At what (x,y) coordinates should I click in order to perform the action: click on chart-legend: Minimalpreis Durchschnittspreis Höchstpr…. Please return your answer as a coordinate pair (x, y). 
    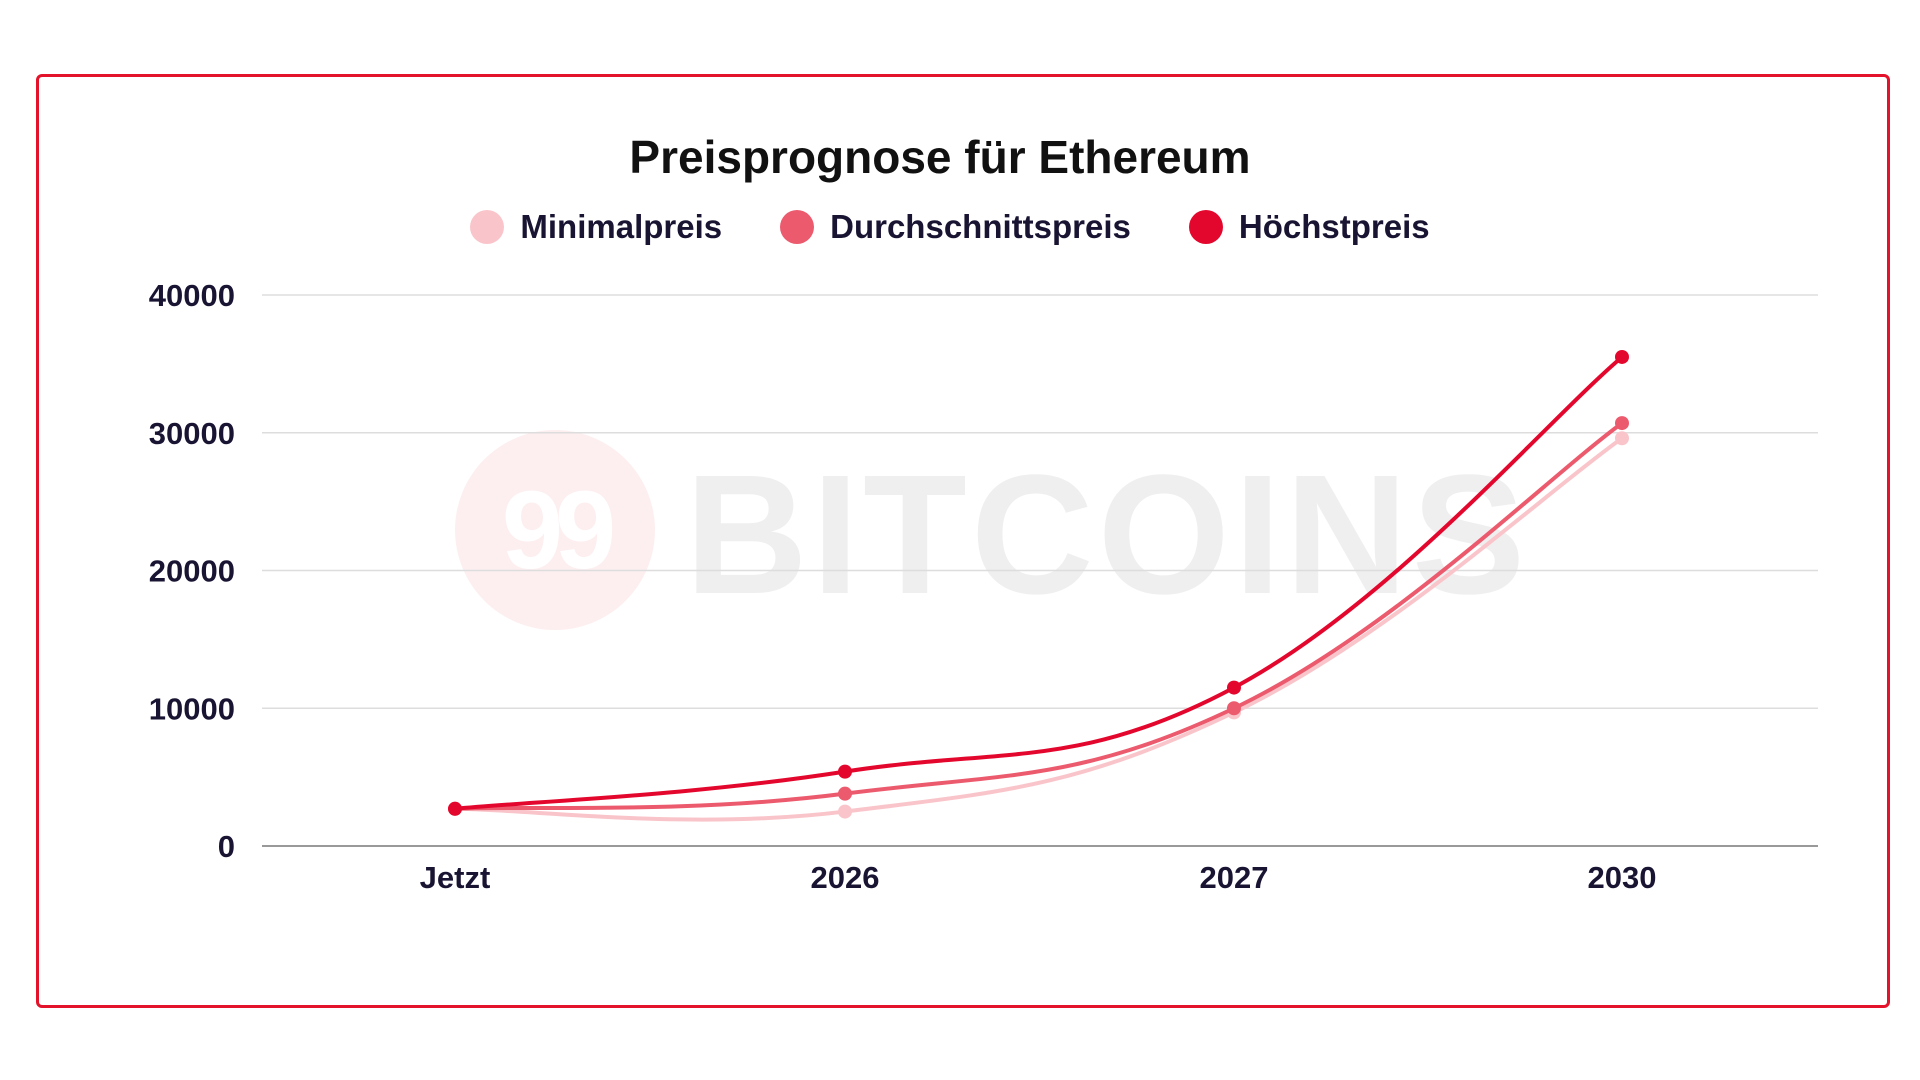
    Looking at the image, I should click on (960, 227).